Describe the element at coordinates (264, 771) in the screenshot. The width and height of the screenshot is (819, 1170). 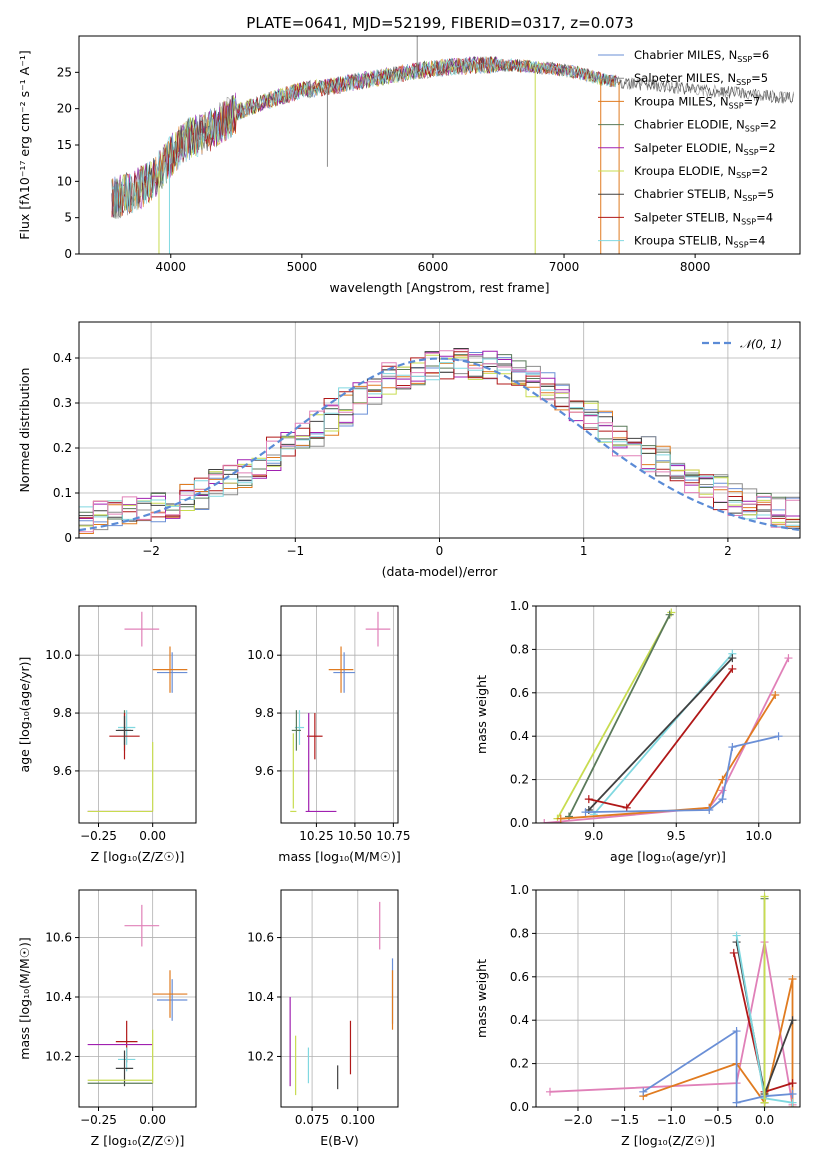
I see `y-tick-label: 9.6` at that location.